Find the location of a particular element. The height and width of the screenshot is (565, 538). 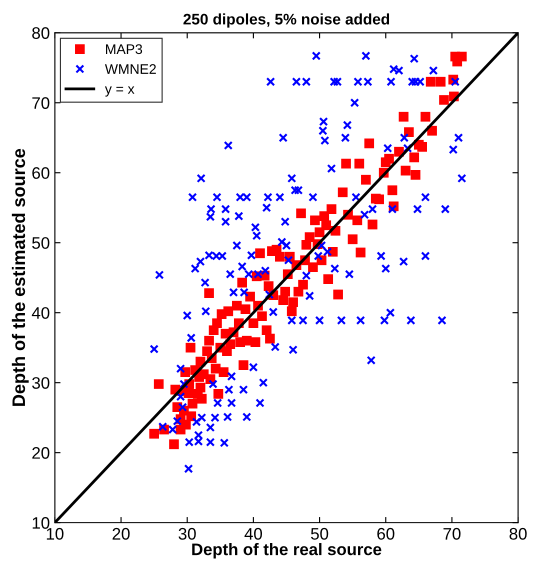

y-tick-label: 60 is located at coordinates (41, 173).